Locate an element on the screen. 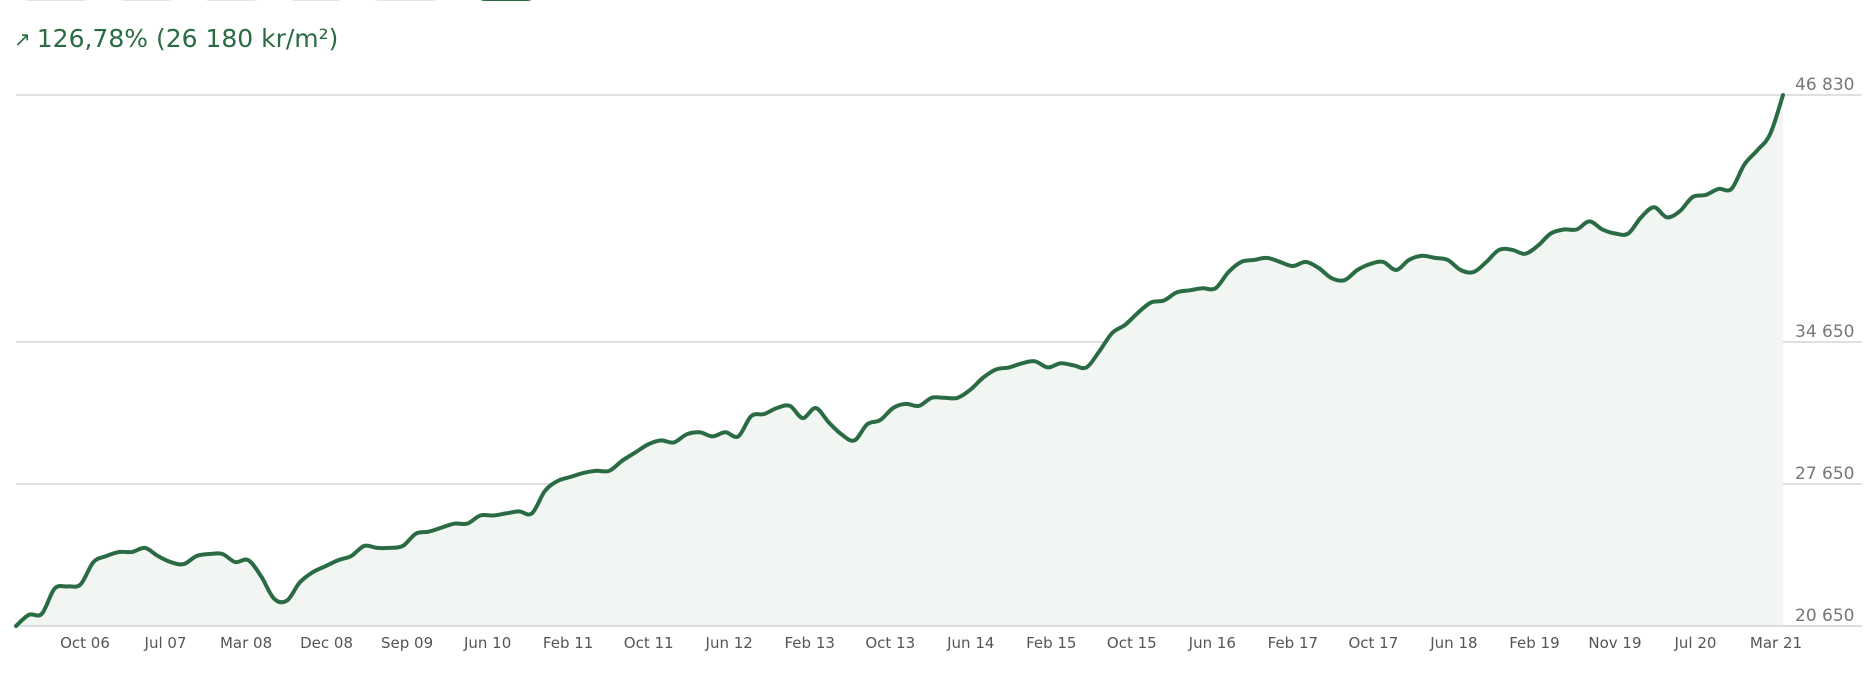 This screenshot has width=1873, height=698. x-tick-label: Oct 13 is located at coordinates (890, 643).